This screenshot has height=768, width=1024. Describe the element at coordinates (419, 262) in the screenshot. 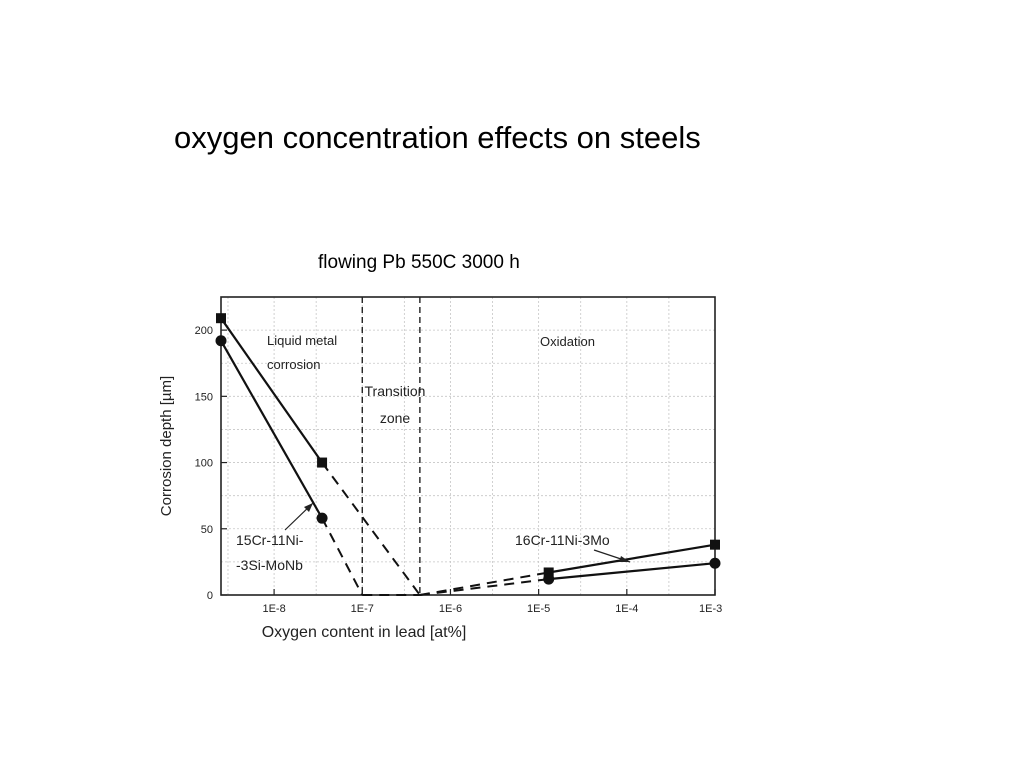

I see `chart-subtitle: flowing Pb 550C 3000 h` at that location.